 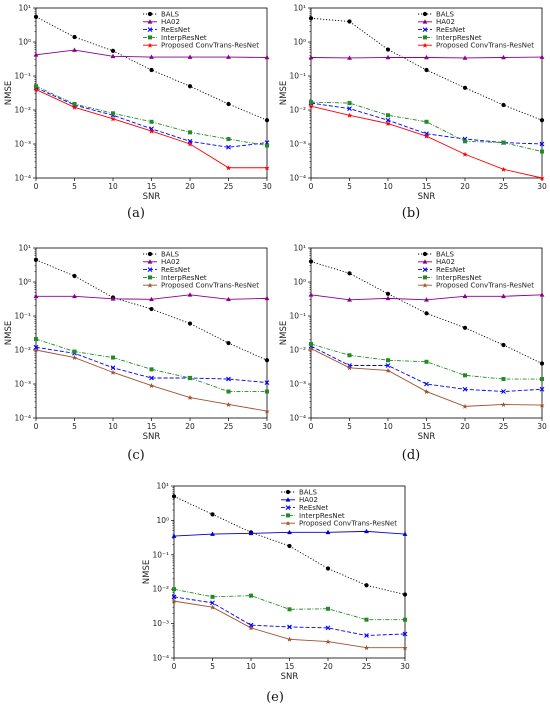 I want to click on x-tick-label: 30, so click(x=542, y=186).